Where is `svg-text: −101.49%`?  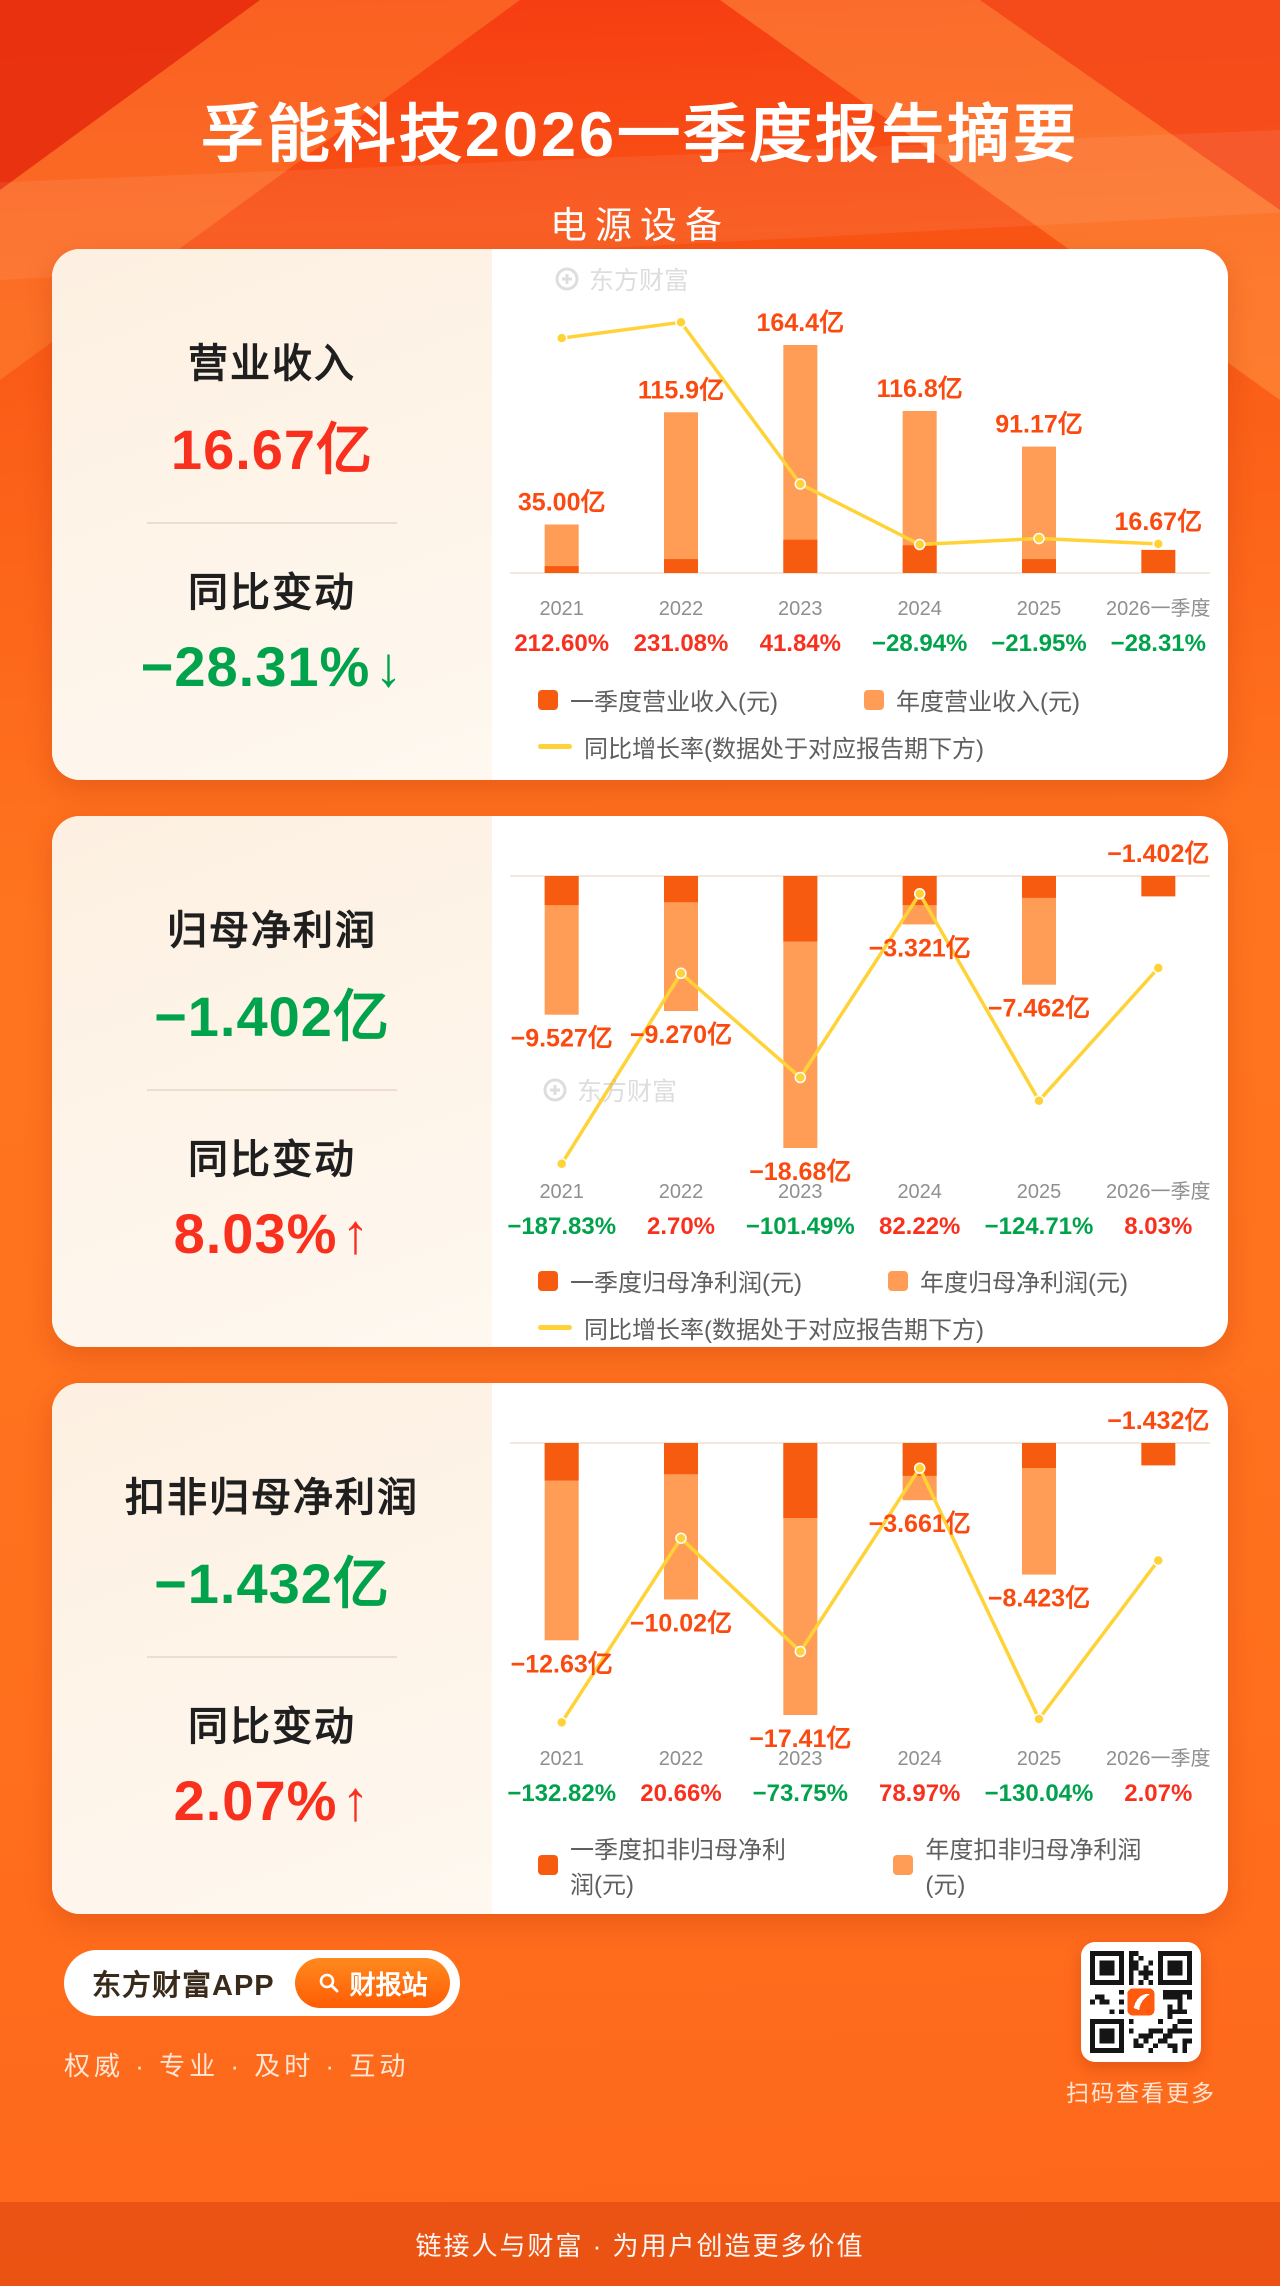
svg-text: −101.49% is located at coordinates (800, 1226).